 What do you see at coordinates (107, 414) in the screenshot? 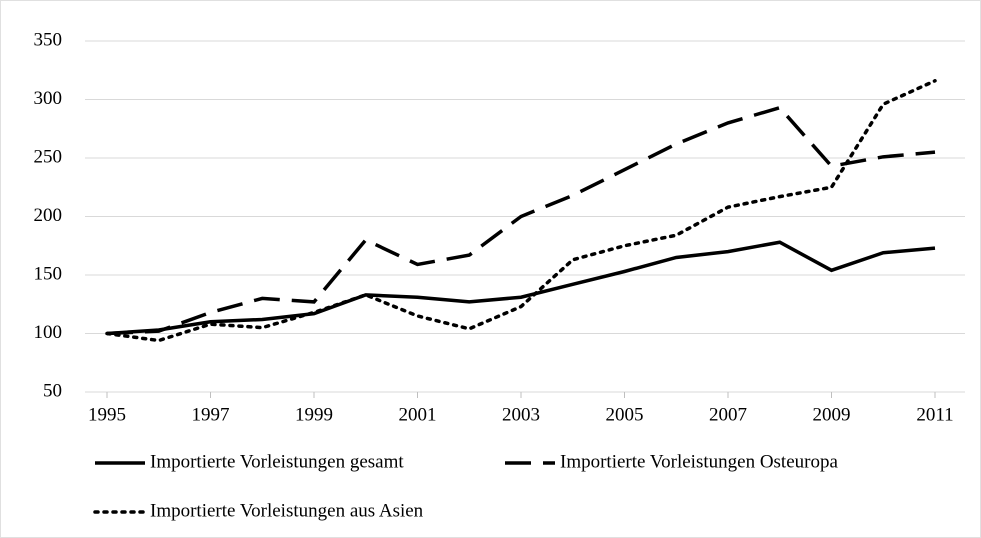
I see `x-tick-label: 1995` at bounding box center [107, 414].